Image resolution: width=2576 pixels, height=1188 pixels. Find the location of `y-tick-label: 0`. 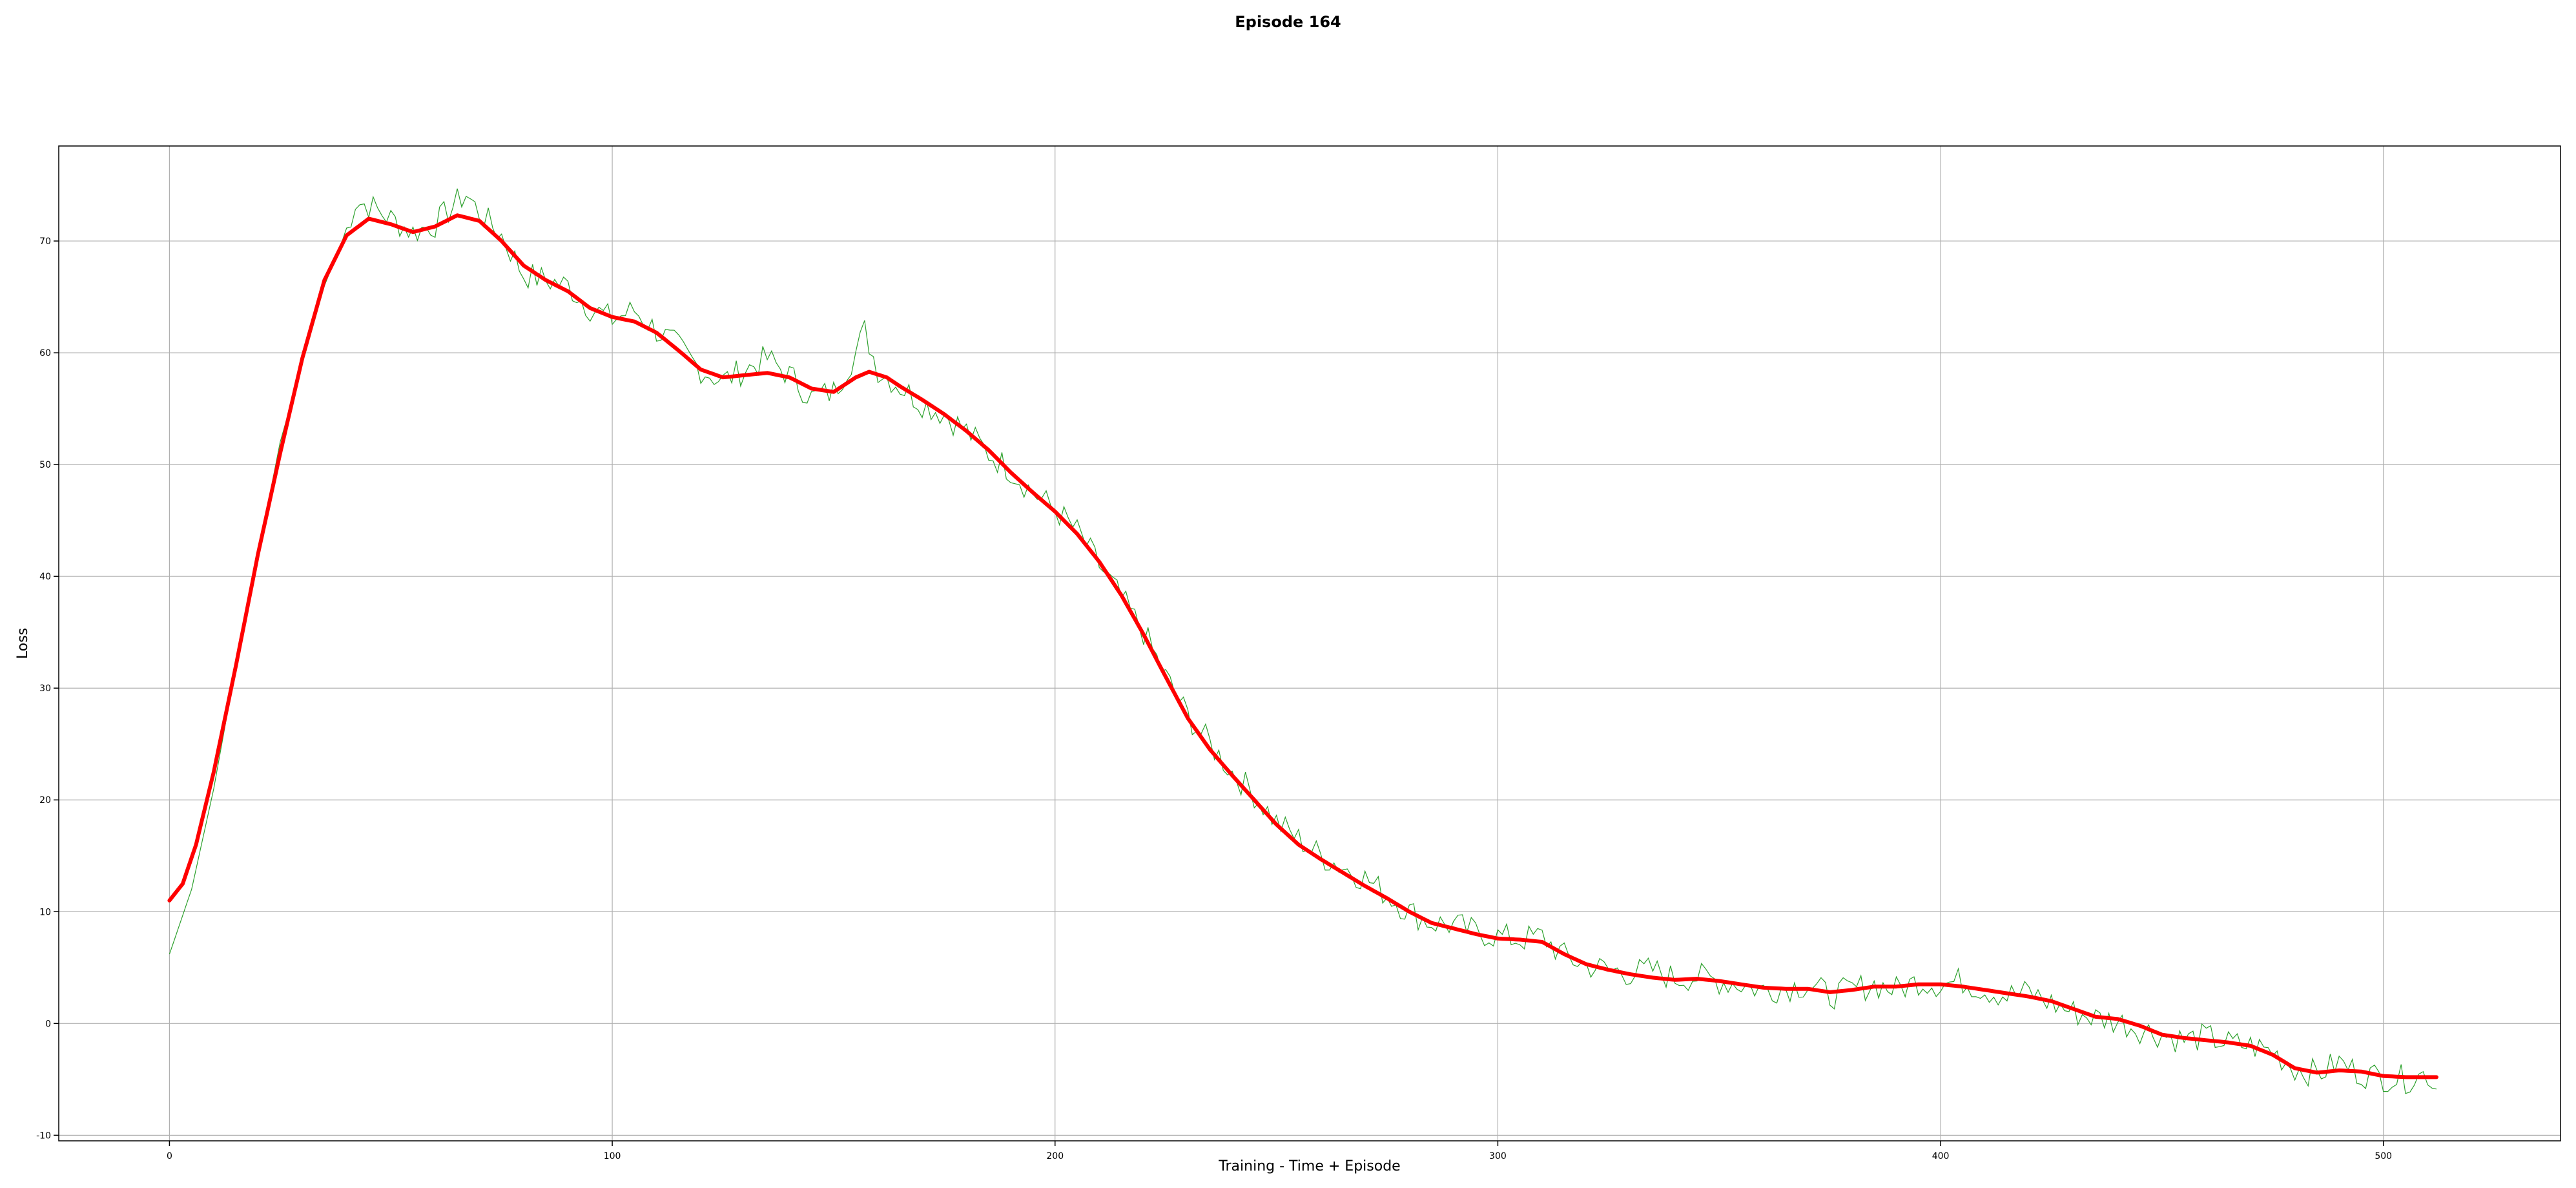

y-tick-label: 0 is located at coordinates (48, 1024).